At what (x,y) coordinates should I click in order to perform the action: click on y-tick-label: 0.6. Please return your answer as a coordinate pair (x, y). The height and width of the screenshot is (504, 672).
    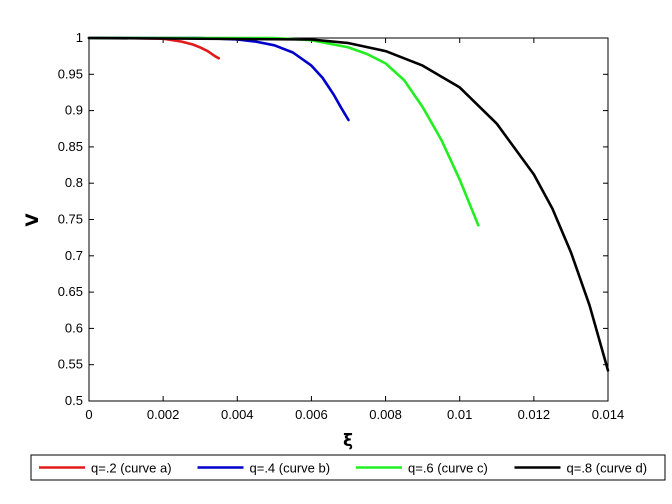
    Looking at the image, I should click on (74, 327).